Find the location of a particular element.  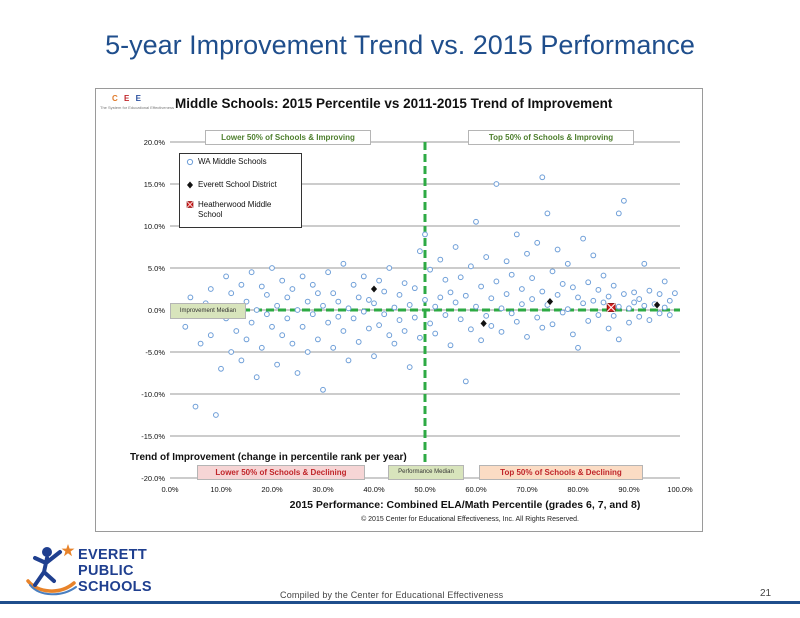

quadrant-label-top-left: Lower 50% of Schools & Improving is located at coordinates (288, 137).